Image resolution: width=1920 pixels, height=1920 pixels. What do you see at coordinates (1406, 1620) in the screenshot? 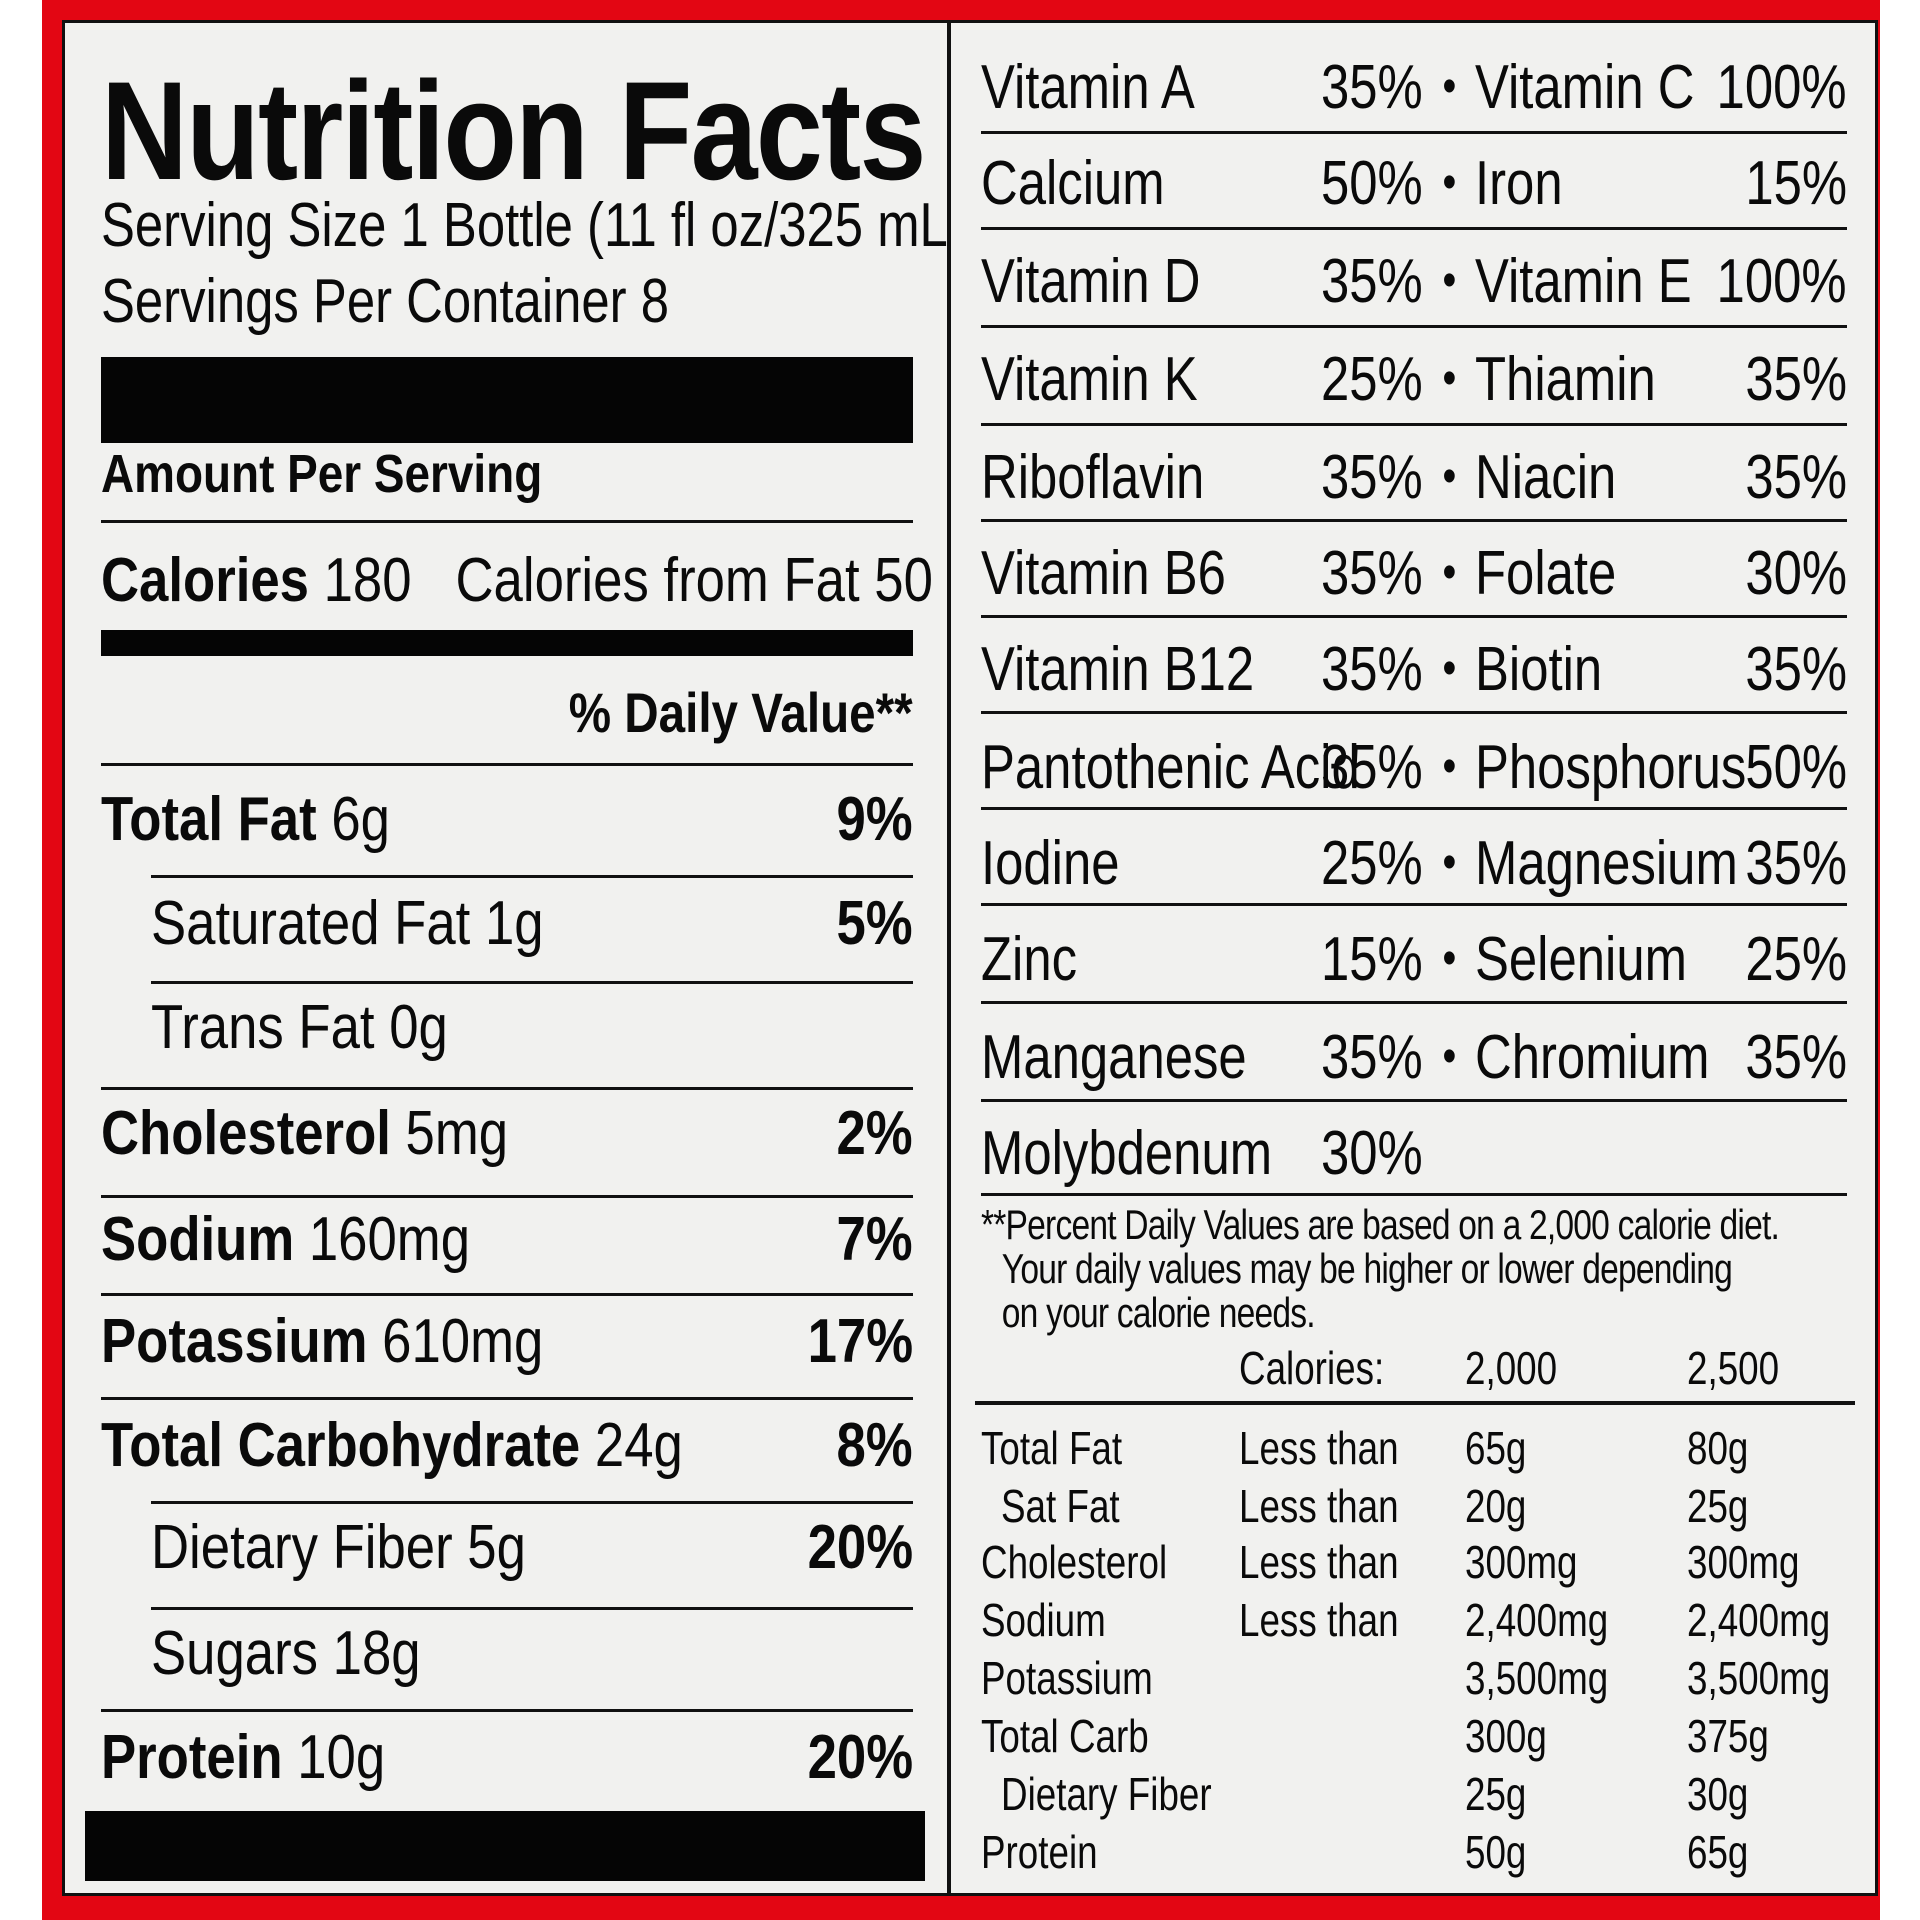
I see `reference-table-row: Sodium Less than 2,400mg 2,400mg` at bounding box center [1406, 1620].